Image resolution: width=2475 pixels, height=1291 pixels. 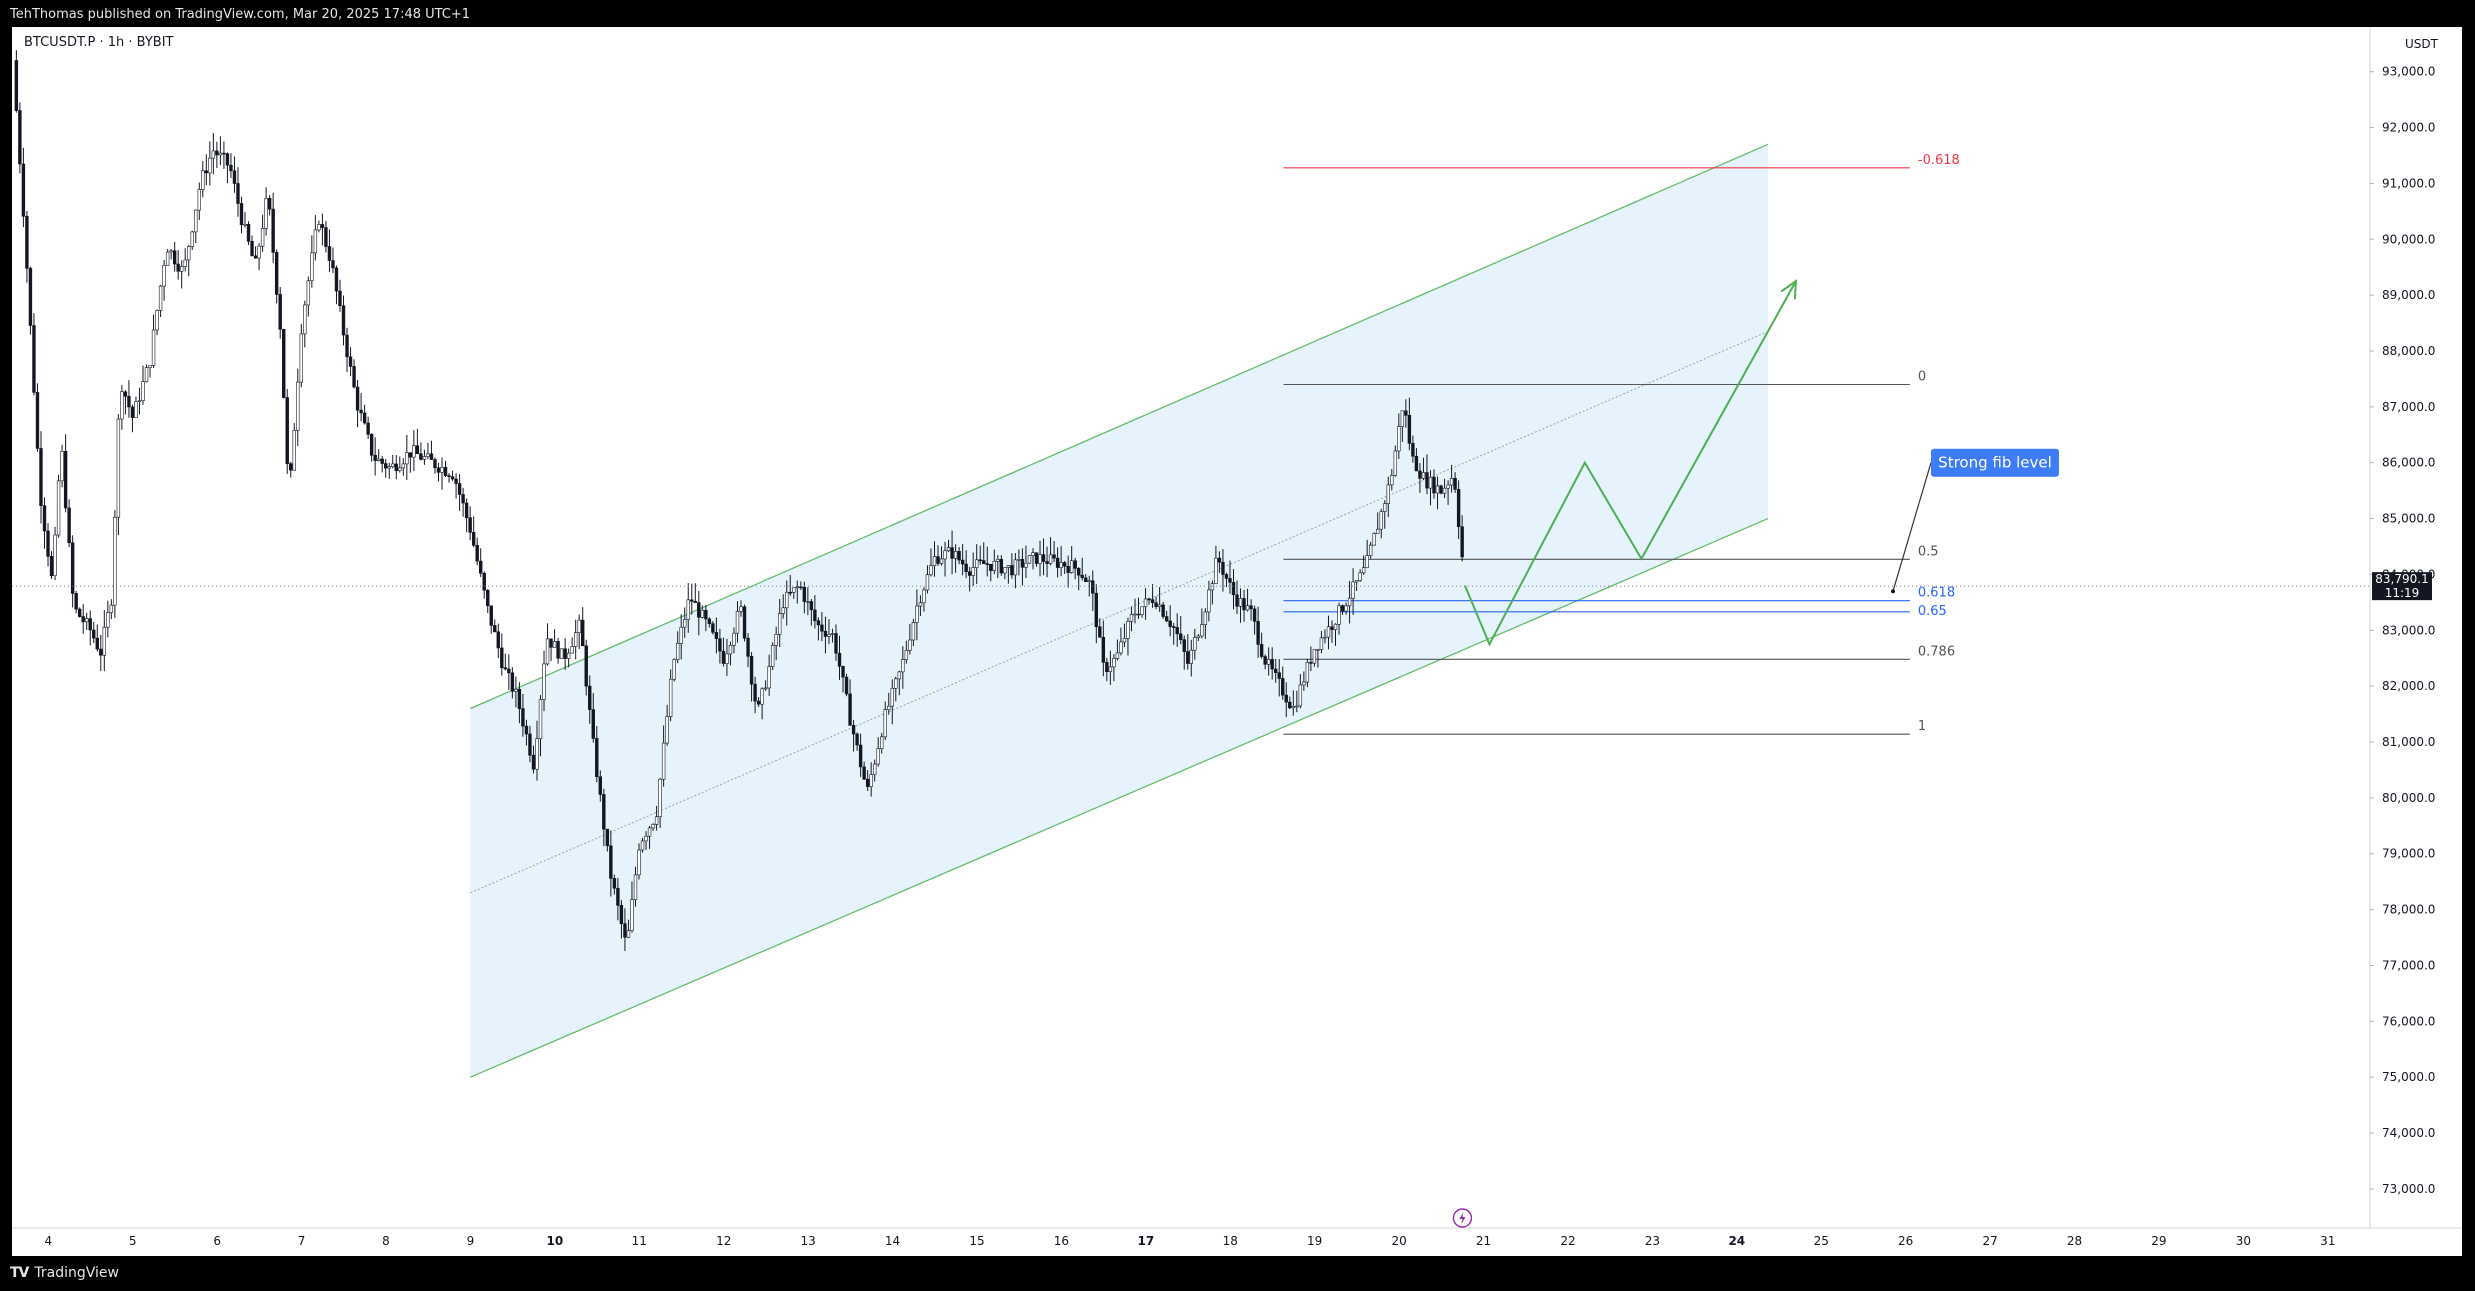 I want to click on projection-arrowhead, so click(x=1789, y=289).